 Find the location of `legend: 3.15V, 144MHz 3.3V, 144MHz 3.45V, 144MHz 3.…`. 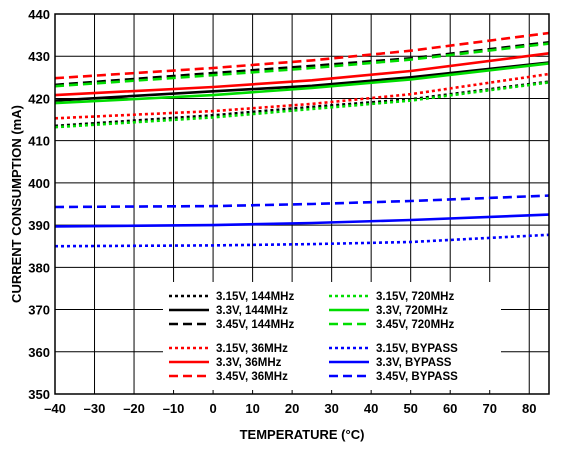

legend: 3.15V, 144MHz 3.3V, 144MHz 3.45V, 144MHz 3.… is located at coordinates (332, 336).